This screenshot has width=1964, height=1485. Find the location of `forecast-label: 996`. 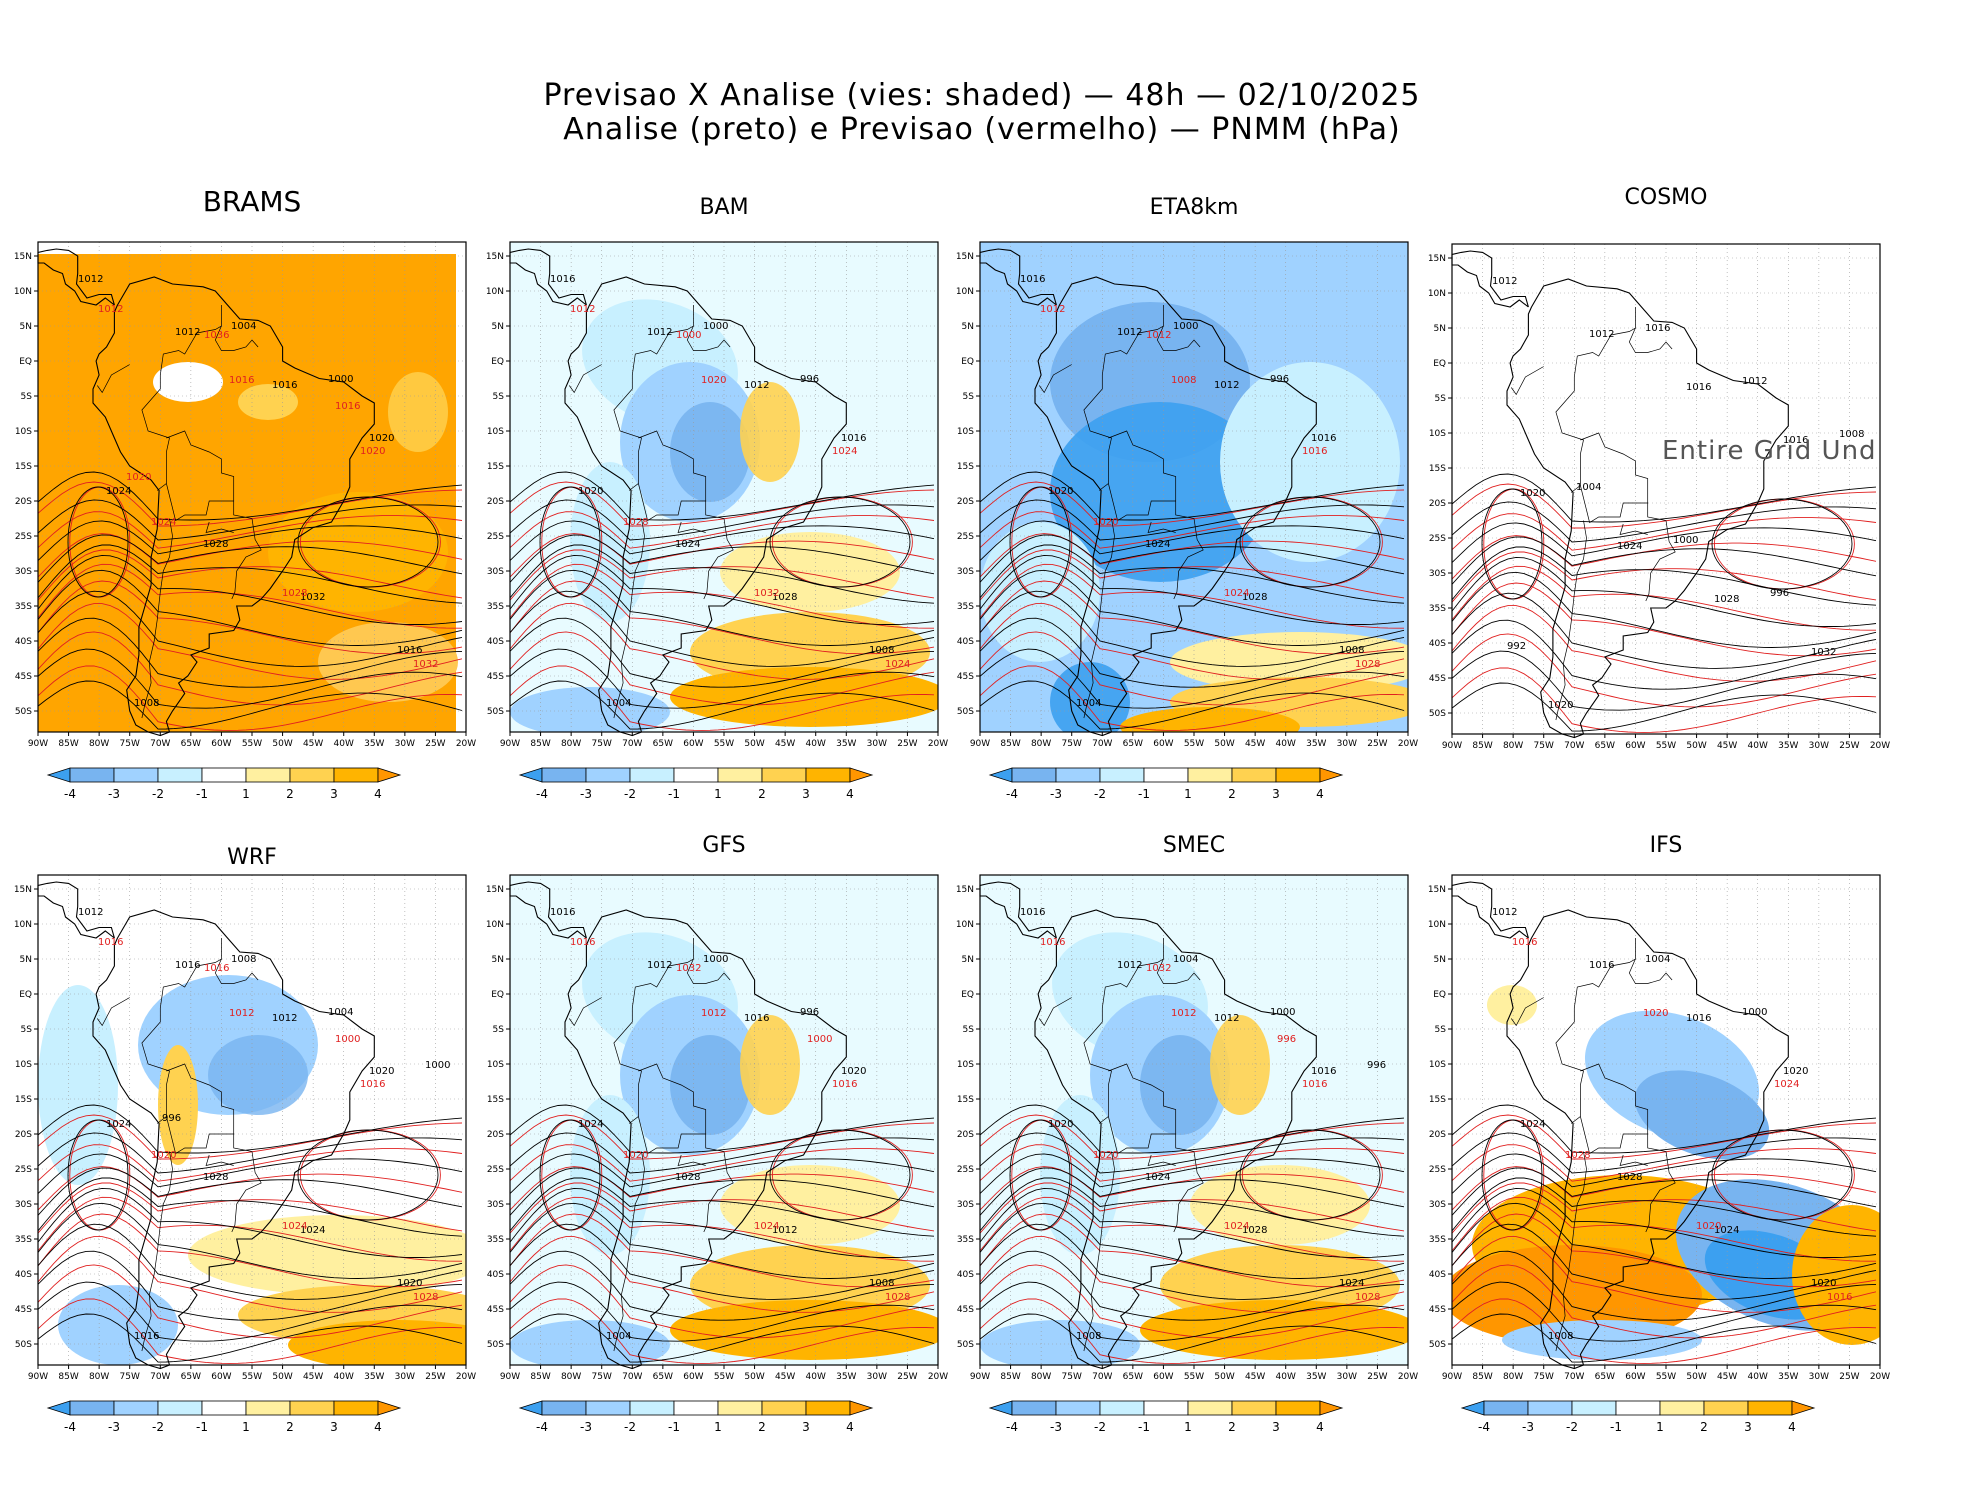

forecast-label: 996 is located at coordinates (1286, 1039).